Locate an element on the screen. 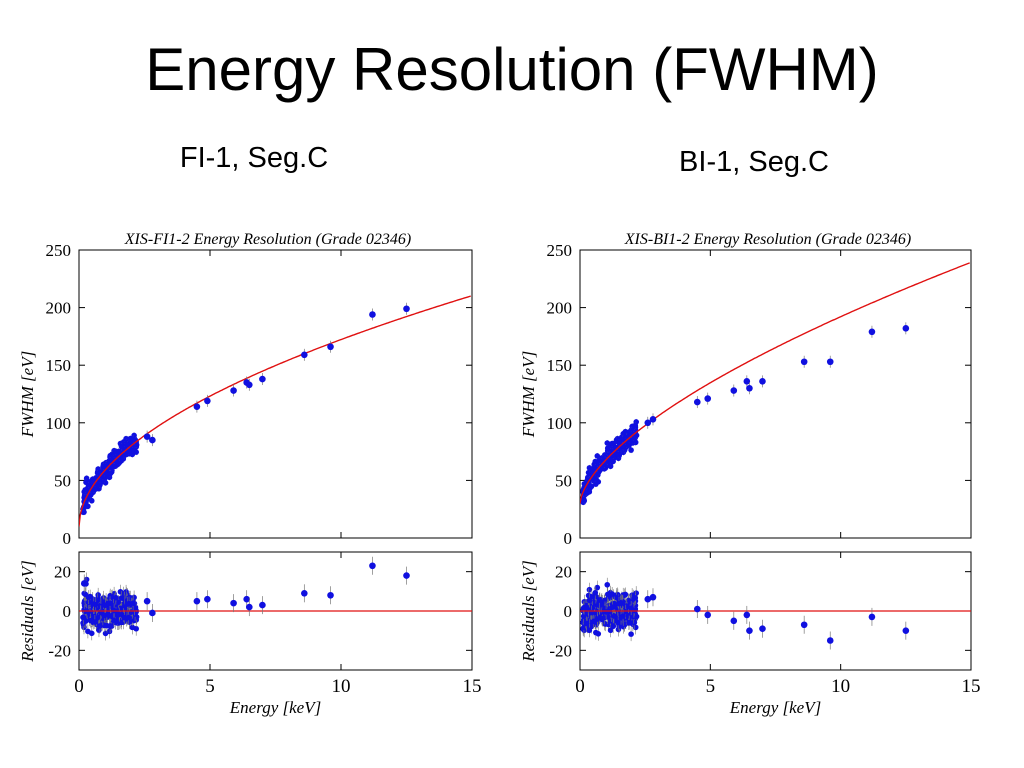  y-tick-label: 100 is located at coordinates (59, 423).